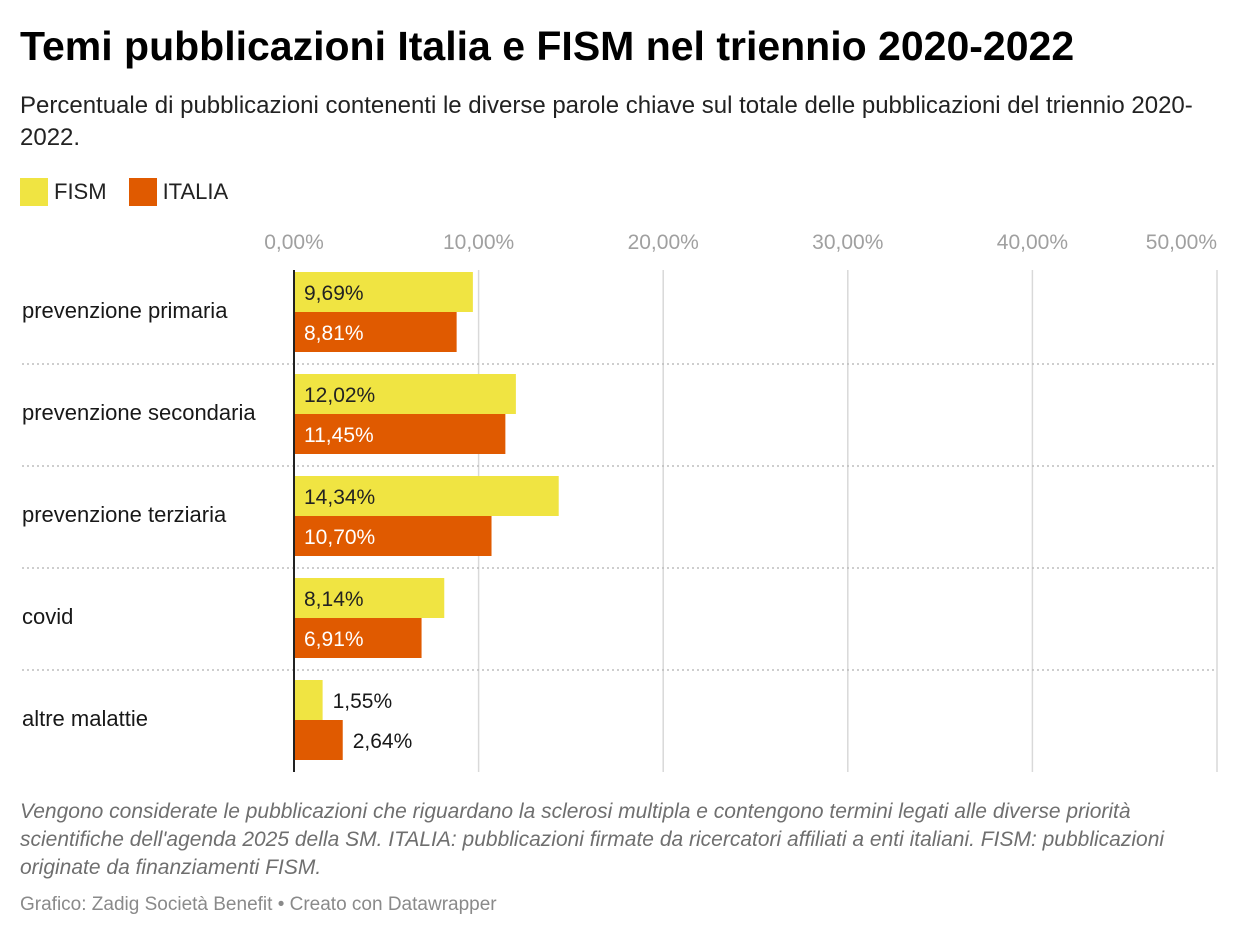 This screenshot has width=1240, height=942. I want to click on data-label: 9,69%, so click(334, 293).